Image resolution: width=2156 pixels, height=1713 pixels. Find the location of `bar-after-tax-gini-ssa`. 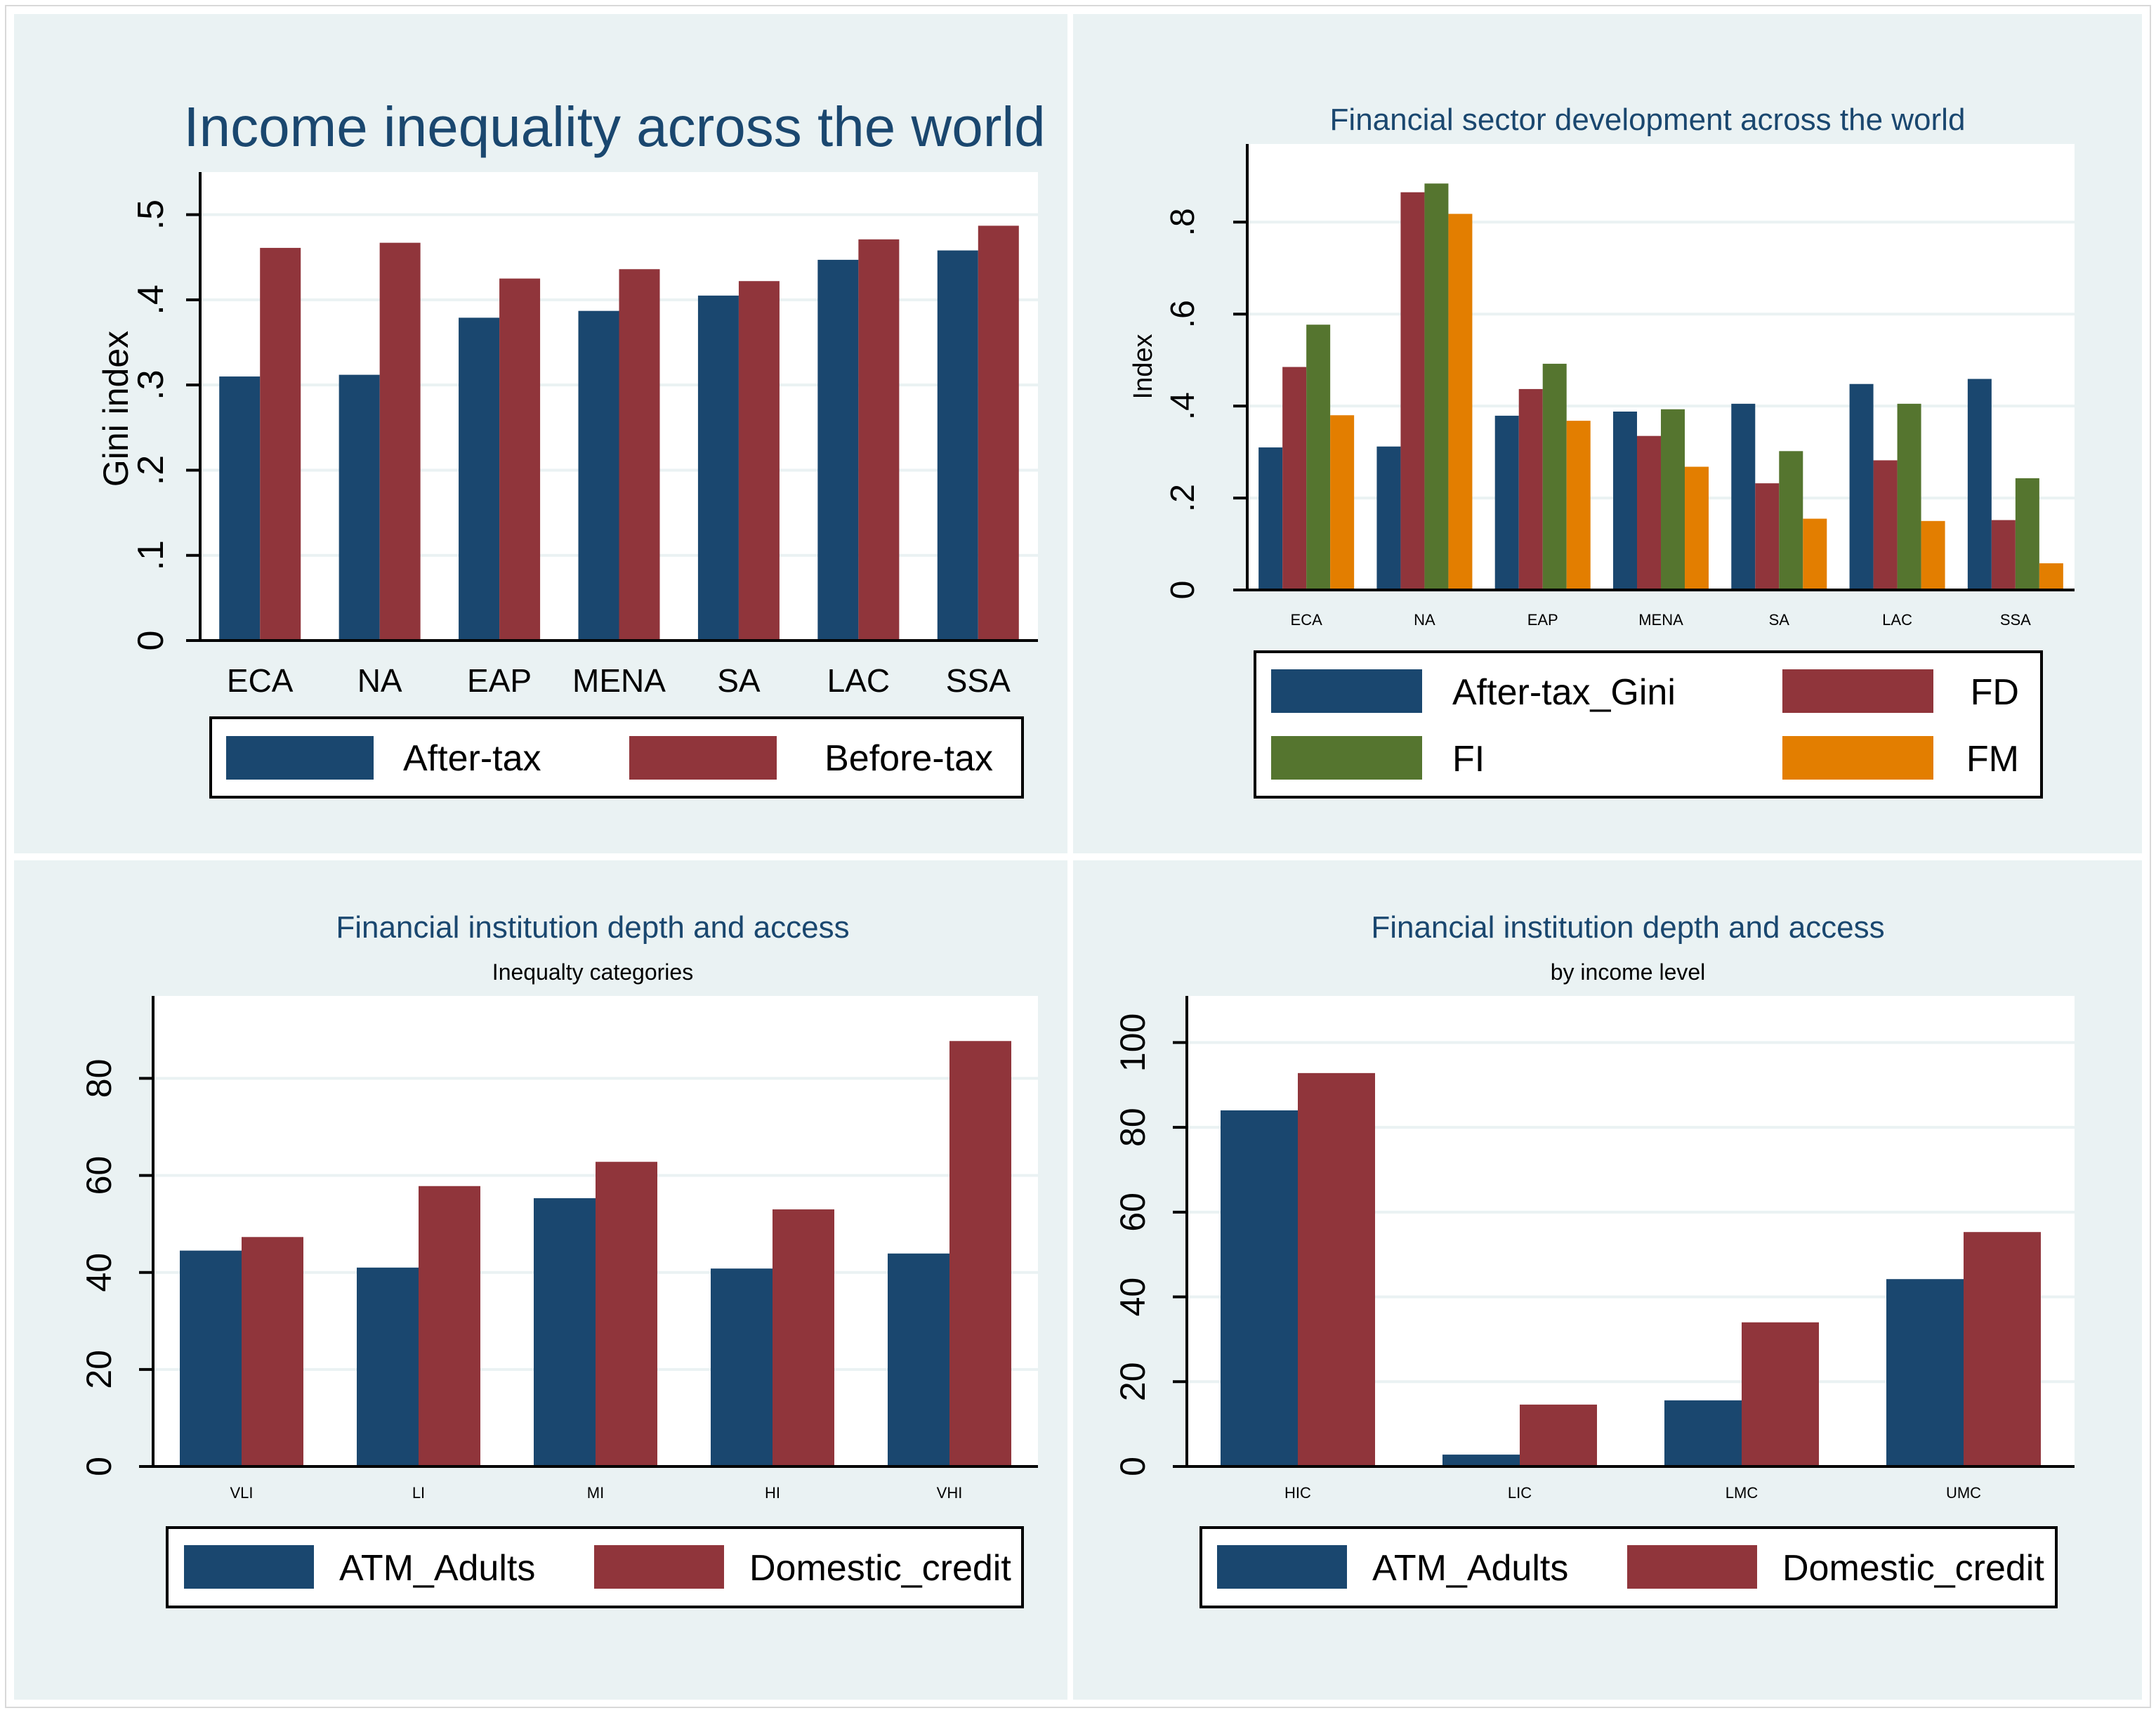

bar-after-tax-gini-ssa is located at coordinates (1979, 484).